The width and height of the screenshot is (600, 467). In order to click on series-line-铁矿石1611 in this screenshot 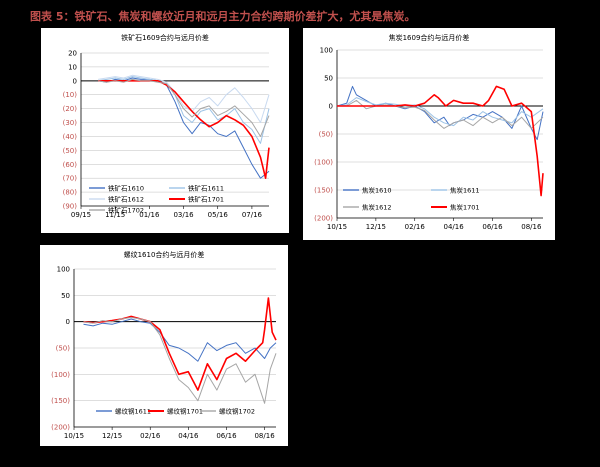, I will do `click(184, 110)`.